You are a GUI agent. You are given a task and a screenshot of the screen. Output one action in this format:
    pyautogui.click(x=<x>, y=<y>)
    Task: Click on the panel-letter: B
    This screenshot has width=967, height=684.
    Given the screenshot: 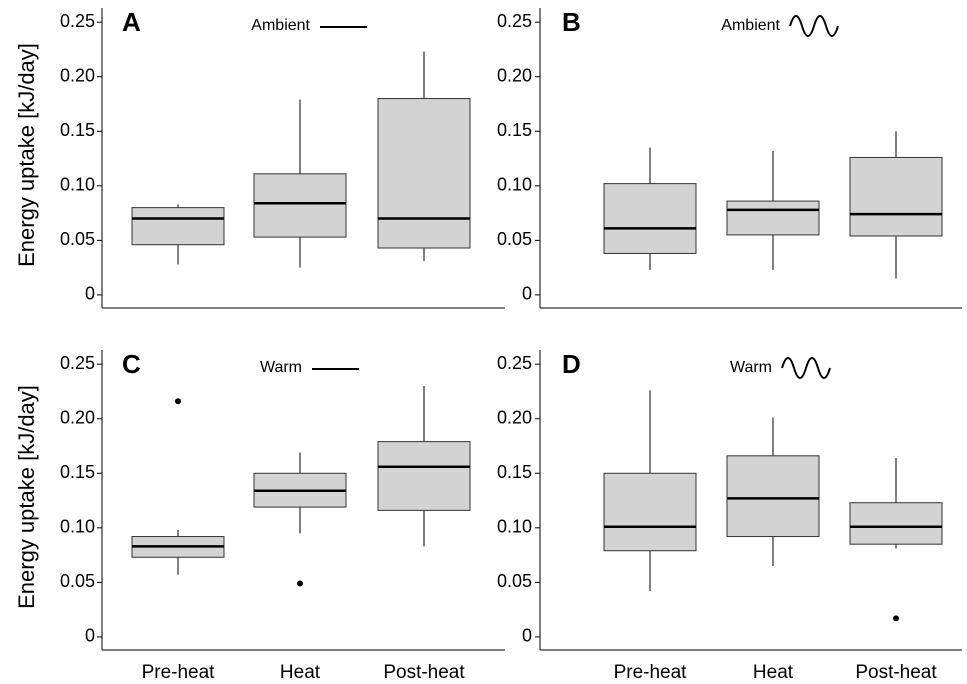 What is the action you would take?
    pyautogui.click(x=571, y=22)
    